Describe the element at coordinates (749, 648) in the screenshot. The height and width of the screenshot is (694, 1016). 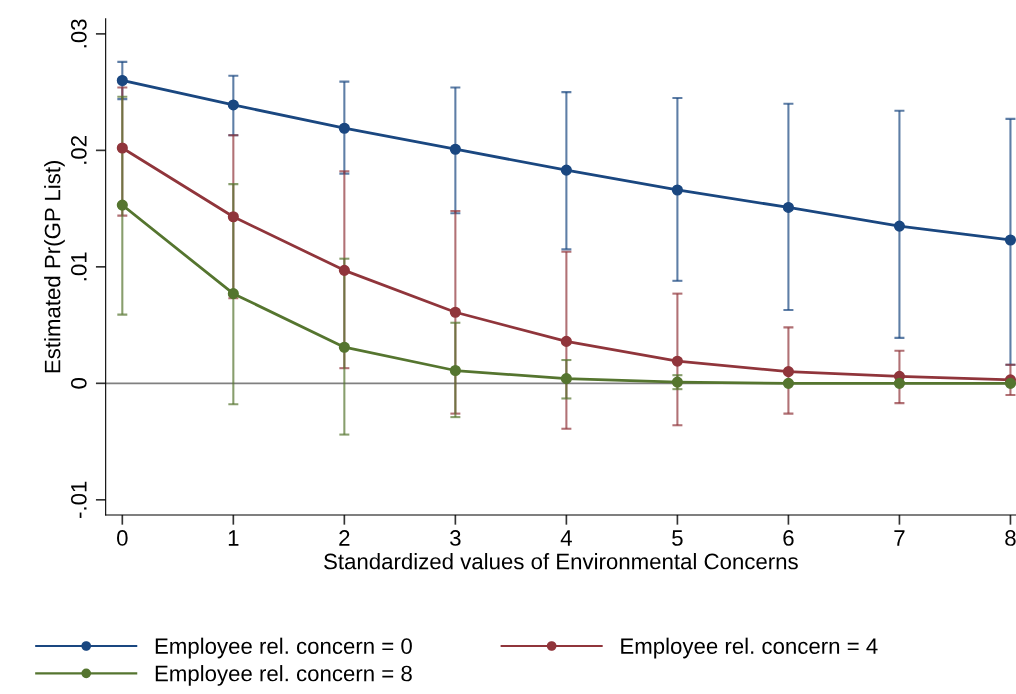
I see `legend-label: Employee rel. concern = 4` at that location.